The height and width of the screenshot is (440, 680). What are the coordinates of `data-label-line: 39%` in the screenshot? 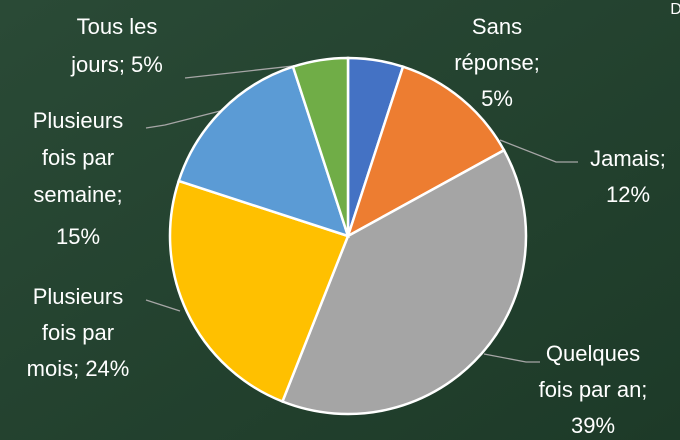 It's located at (593, 425).